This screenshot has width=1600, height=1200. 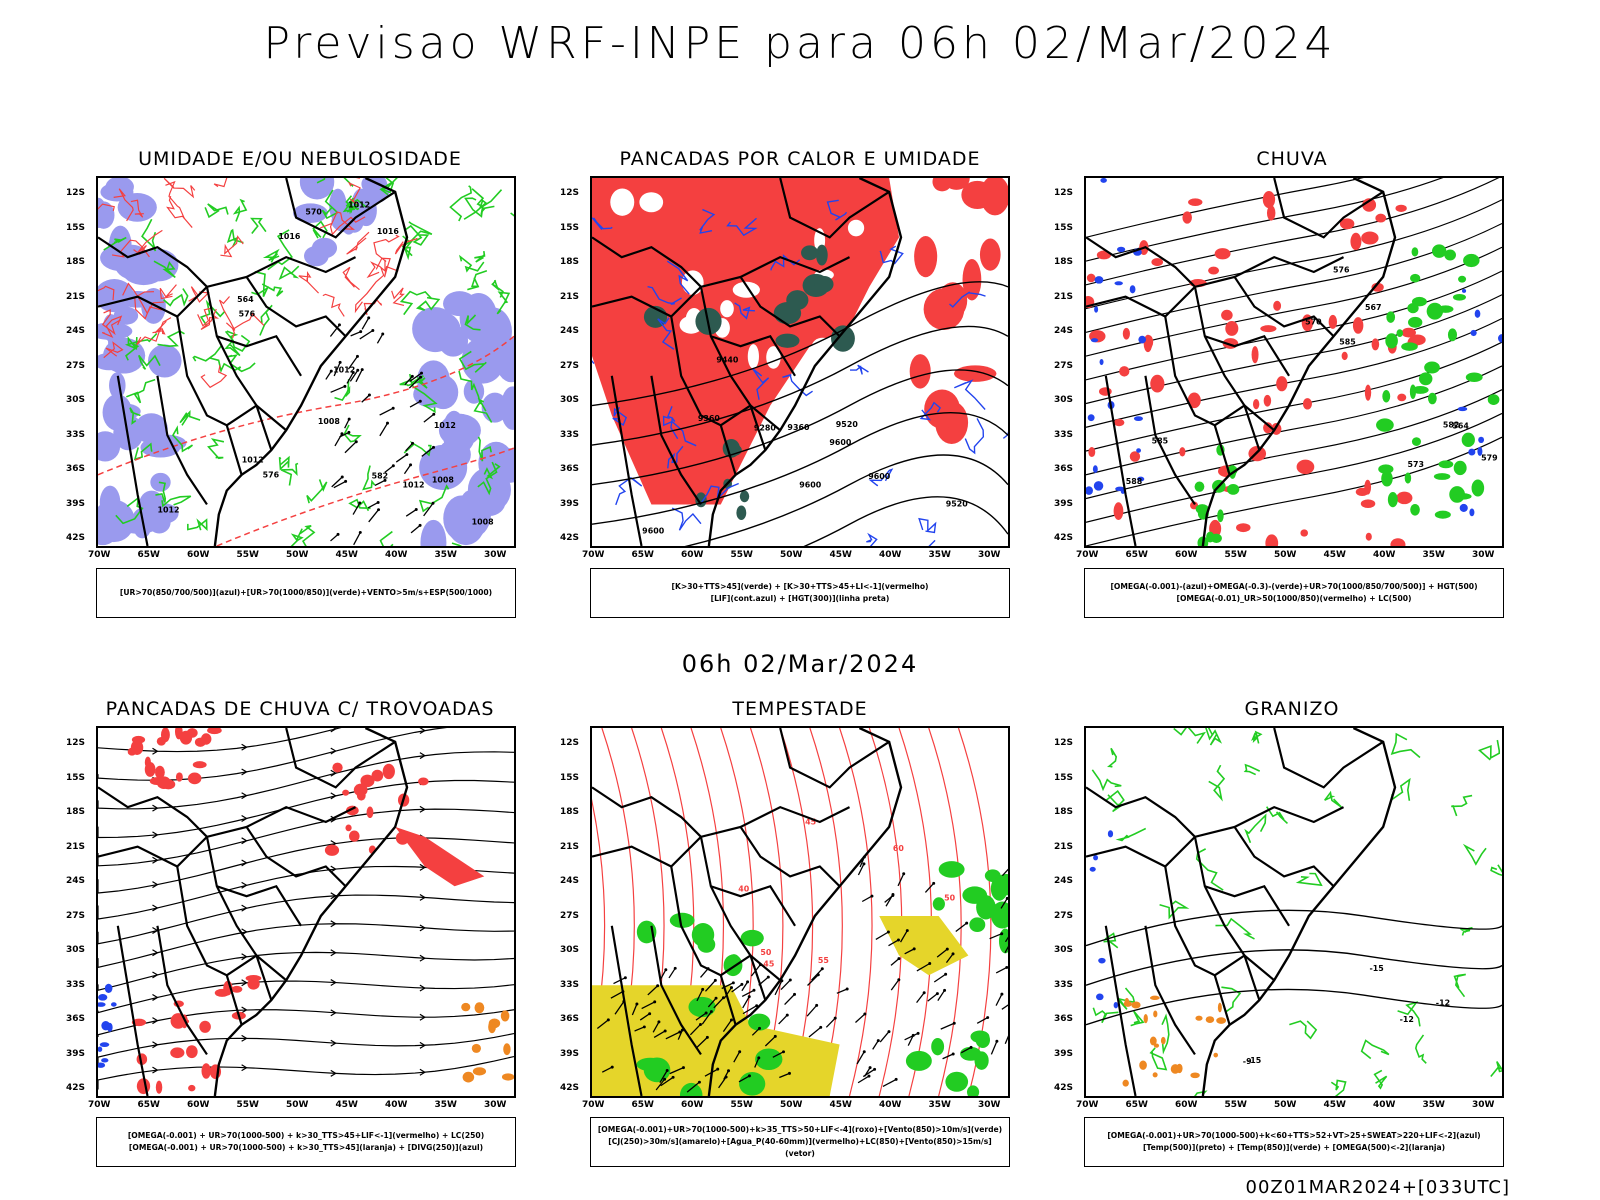 What do you see at coordinates (1407, 1019) in the screenshot?
I see `contour-label: -12` at bounding box center [1407, 1019].